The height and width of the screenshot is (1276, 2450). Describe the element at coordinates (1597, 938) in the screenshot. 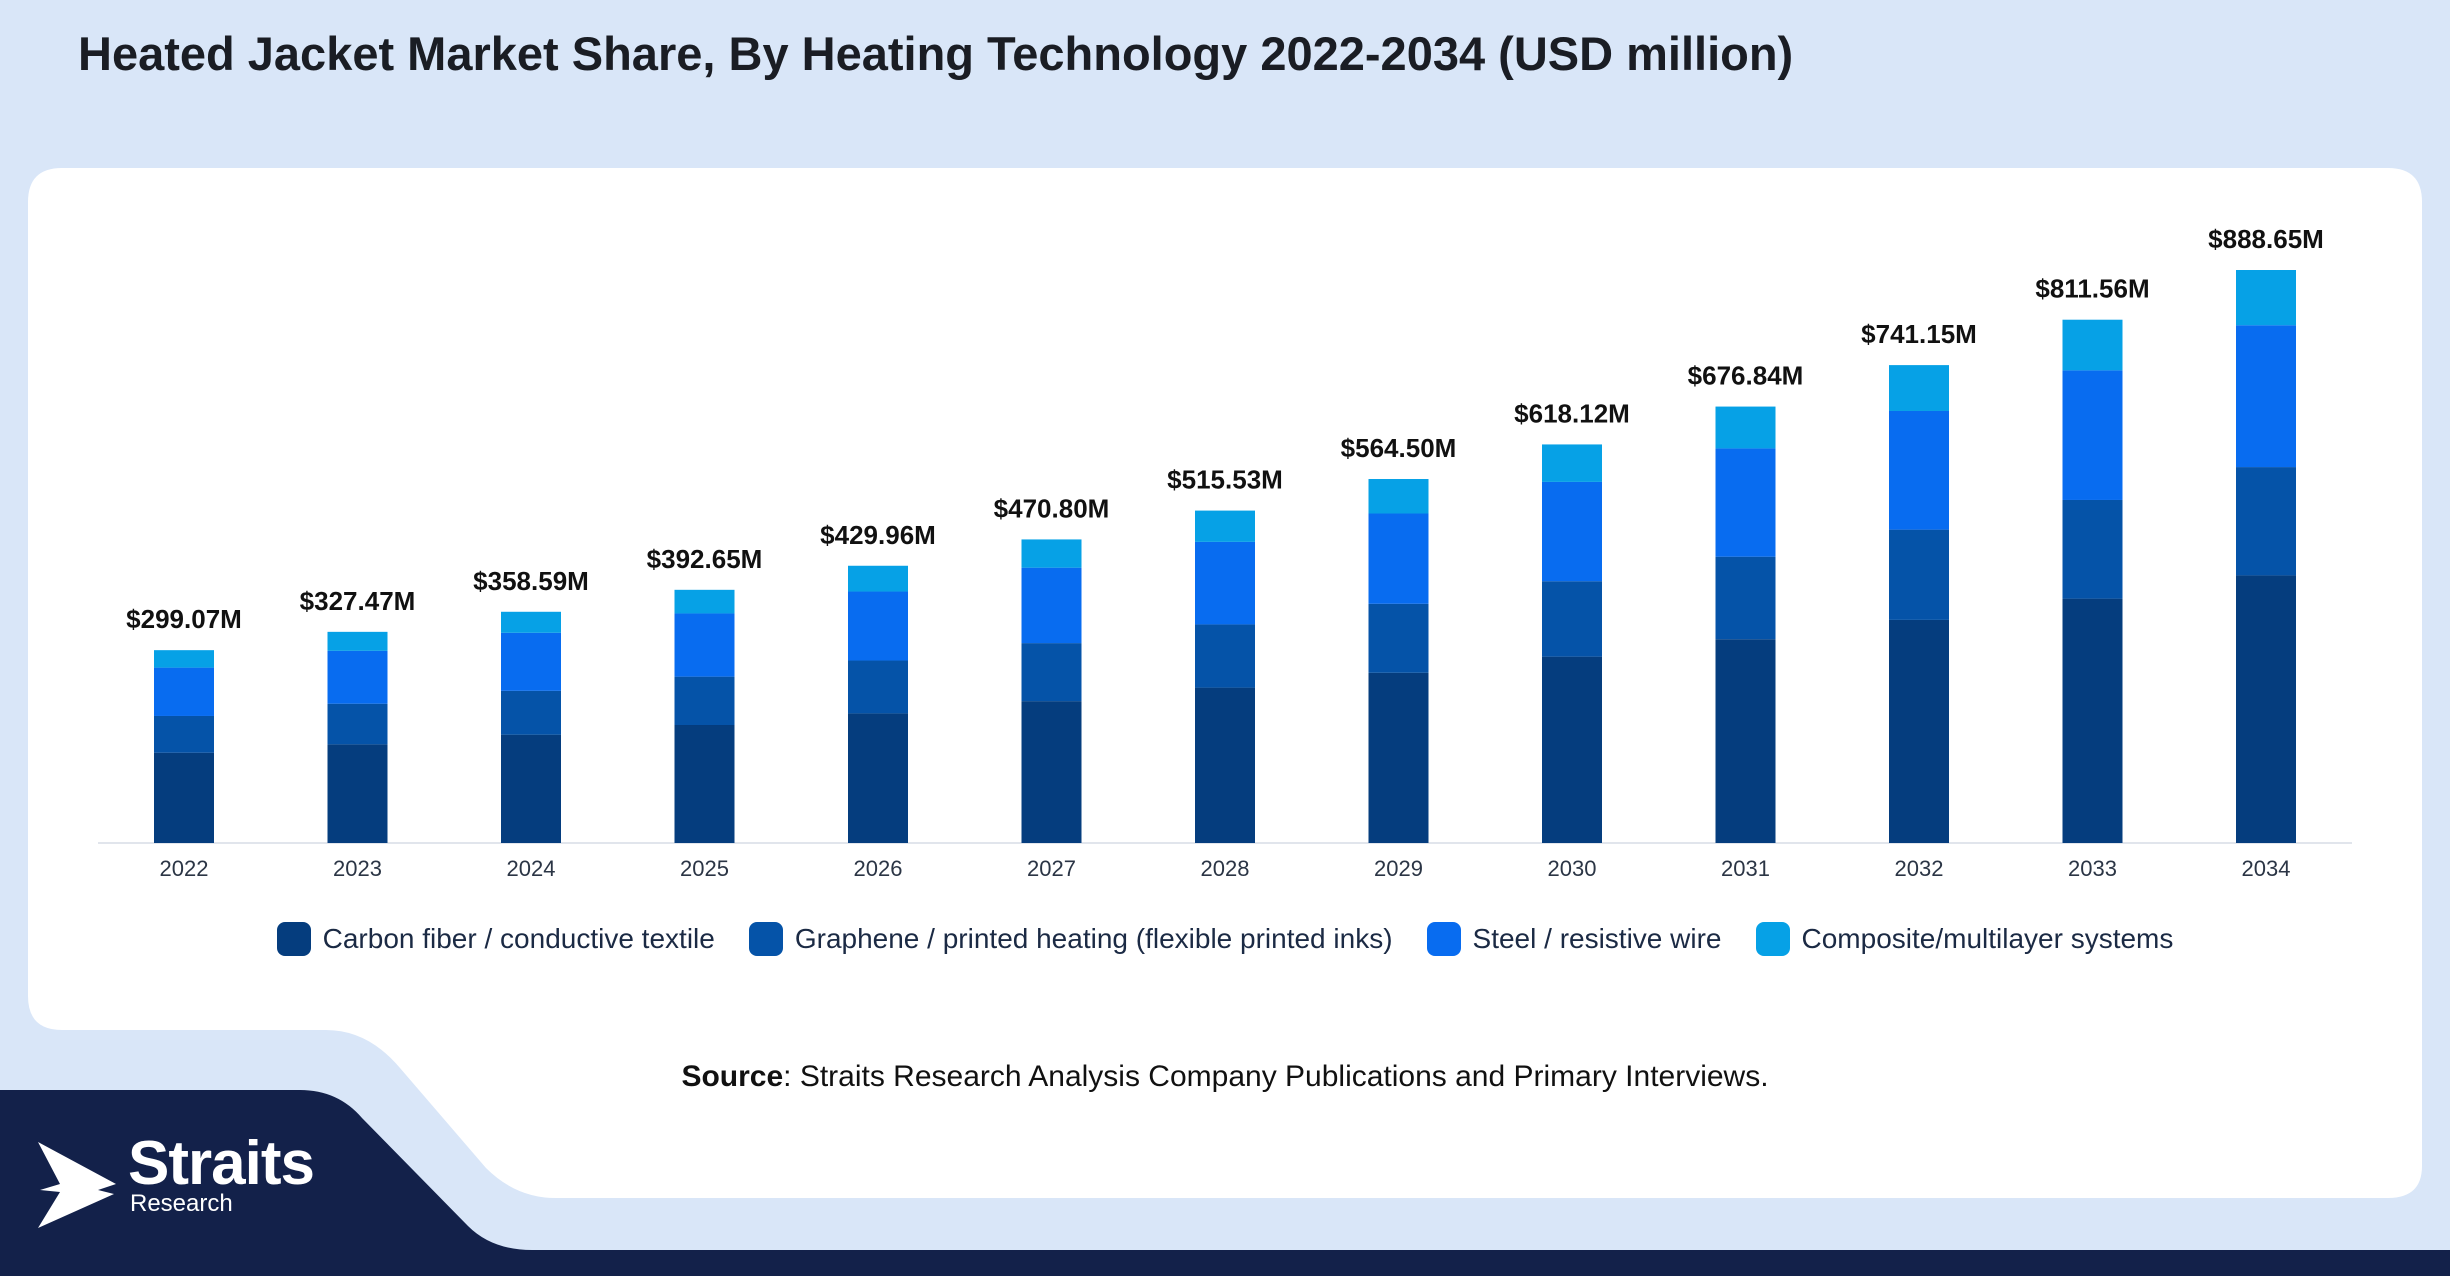

I see `legend-label: Steel / resistive wire` at that location.